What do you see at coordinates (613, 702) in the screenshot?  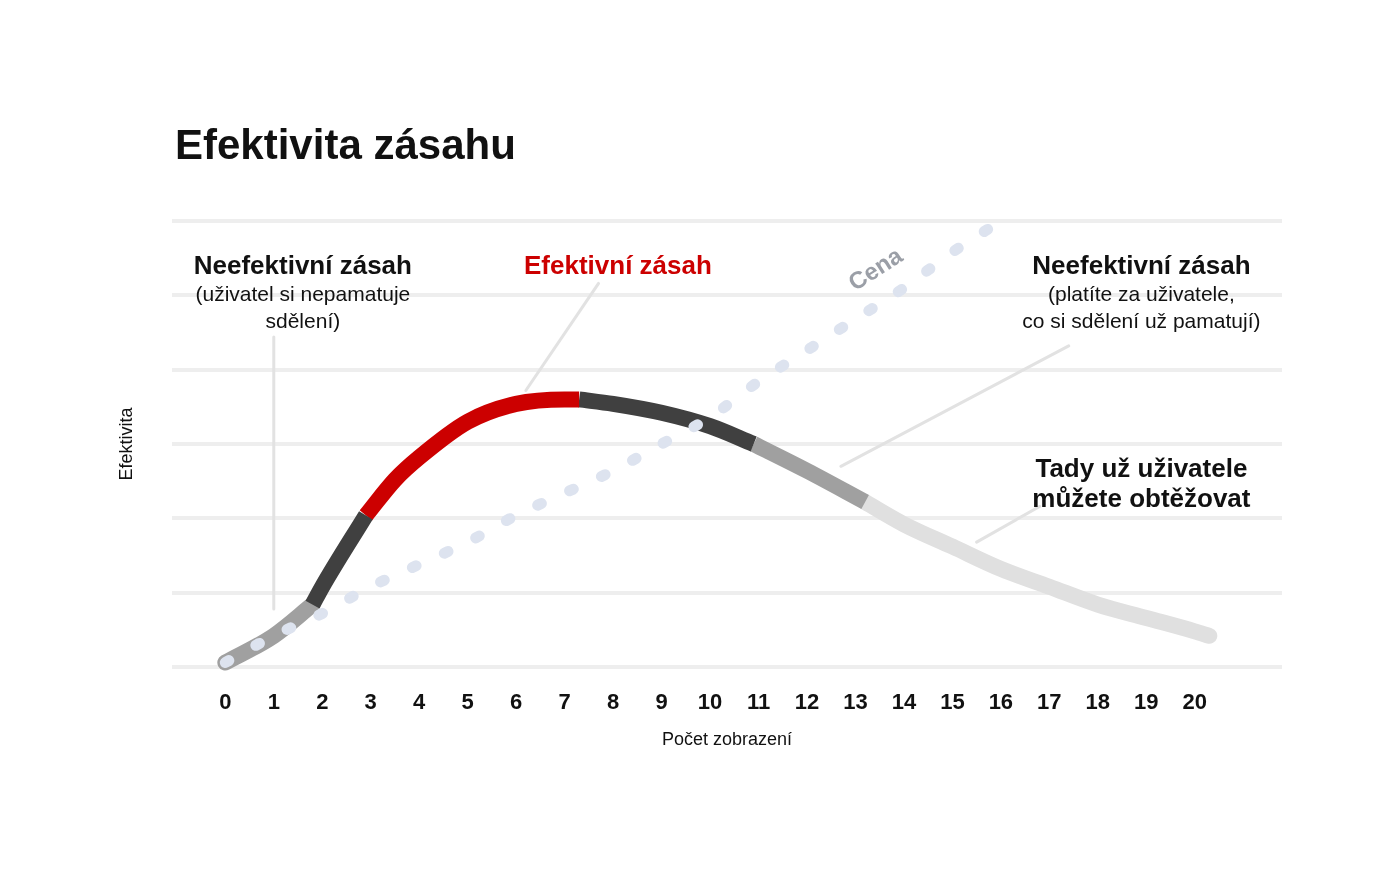 I see `x-tick-label: 8` at bounding box center [613, 702].